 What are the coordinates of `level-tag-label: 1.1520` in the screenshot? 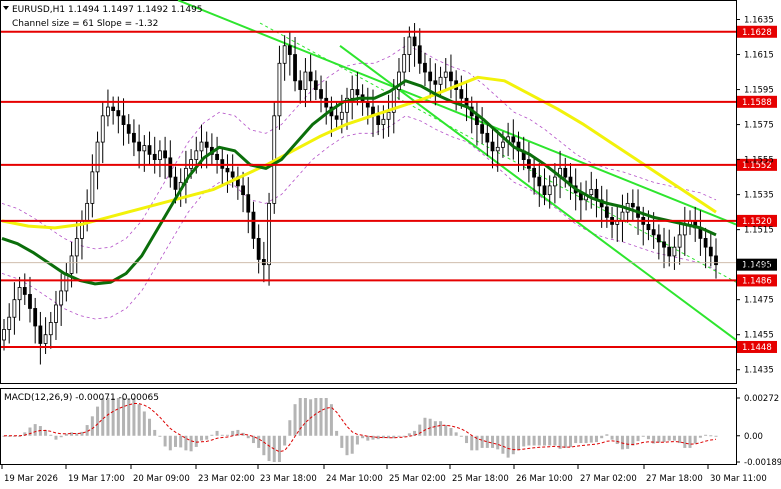 It's located at (757, 222).